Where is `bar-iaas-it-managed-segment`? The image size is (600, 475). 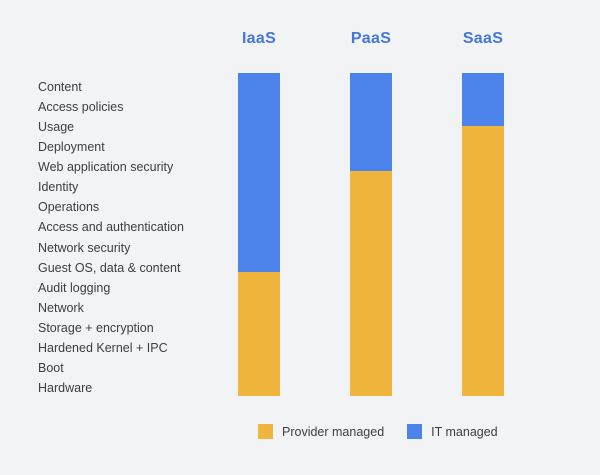
bar-iaas-it-managed-segment is located at coordinates (259, 172).